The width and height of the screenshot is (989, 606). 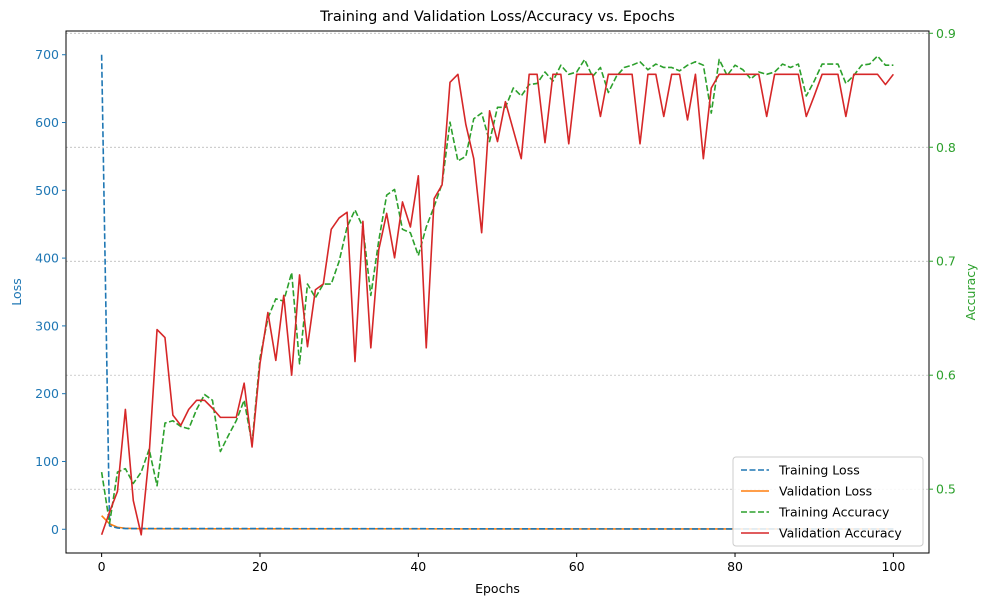 I want to click on x-axis-label: Epochs, so click(x=497, y=588).